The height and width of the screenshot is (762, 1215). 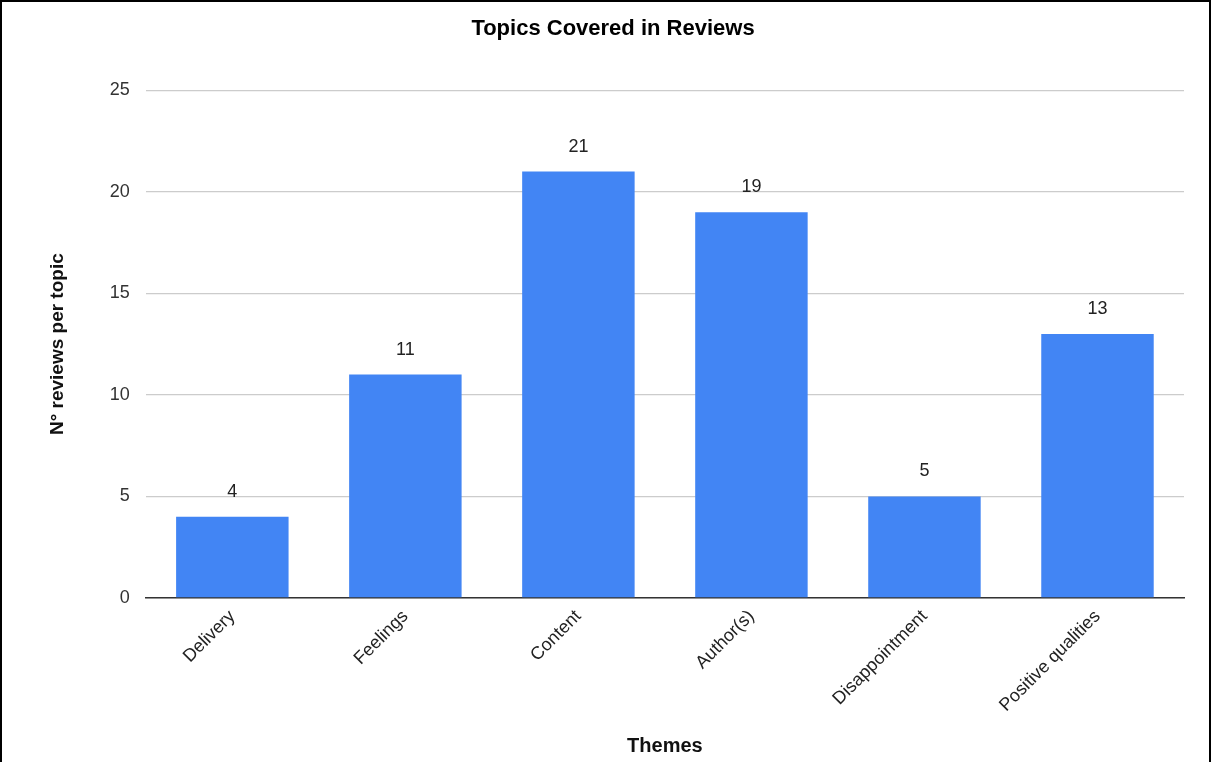 I want to click on y-axis-title: N° reviews per topic, so click(x=56, y=344).